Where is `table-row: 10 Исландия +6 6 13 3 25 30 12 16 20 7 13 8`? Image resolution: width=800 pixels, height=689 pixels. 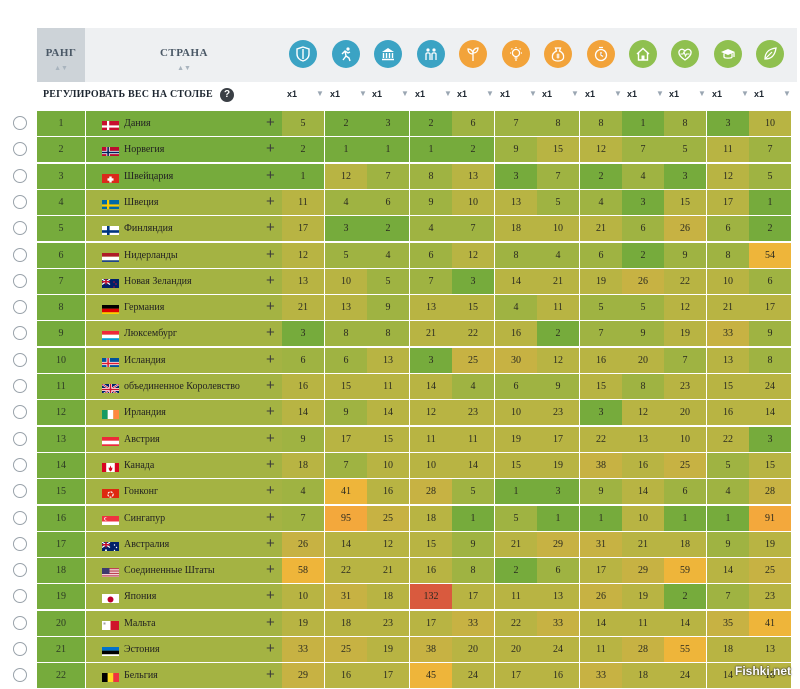
table-row: 10 Исландия +6 6 13 3 25 30 12 16 20 7 13 8 is located at coordinates (400, 360).